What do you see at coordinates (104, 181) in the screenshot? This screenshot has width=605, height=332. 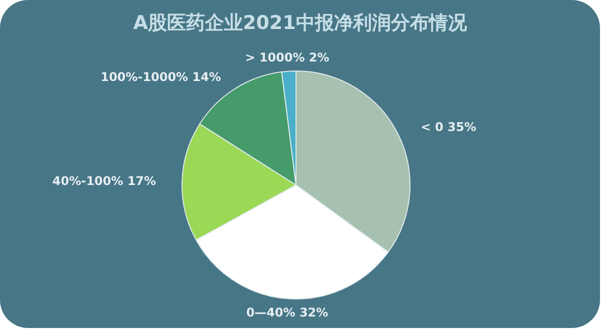 I see `slice-label: 40%-100% 17%` at bounding box center [104, 181].